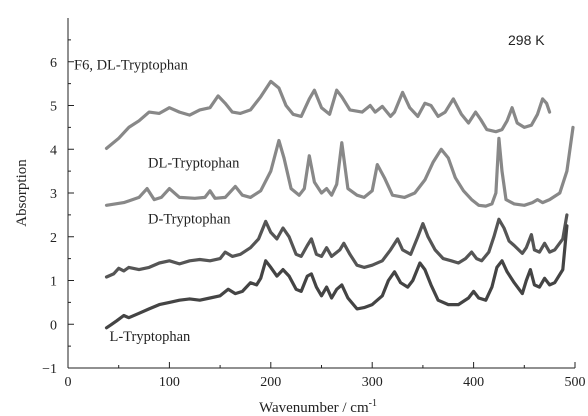  What do you see at coordinates (325, 376) in the screenshot?
I see `x-ticks: 0 100 200 300 400 500` at bounding box center [325, 376].